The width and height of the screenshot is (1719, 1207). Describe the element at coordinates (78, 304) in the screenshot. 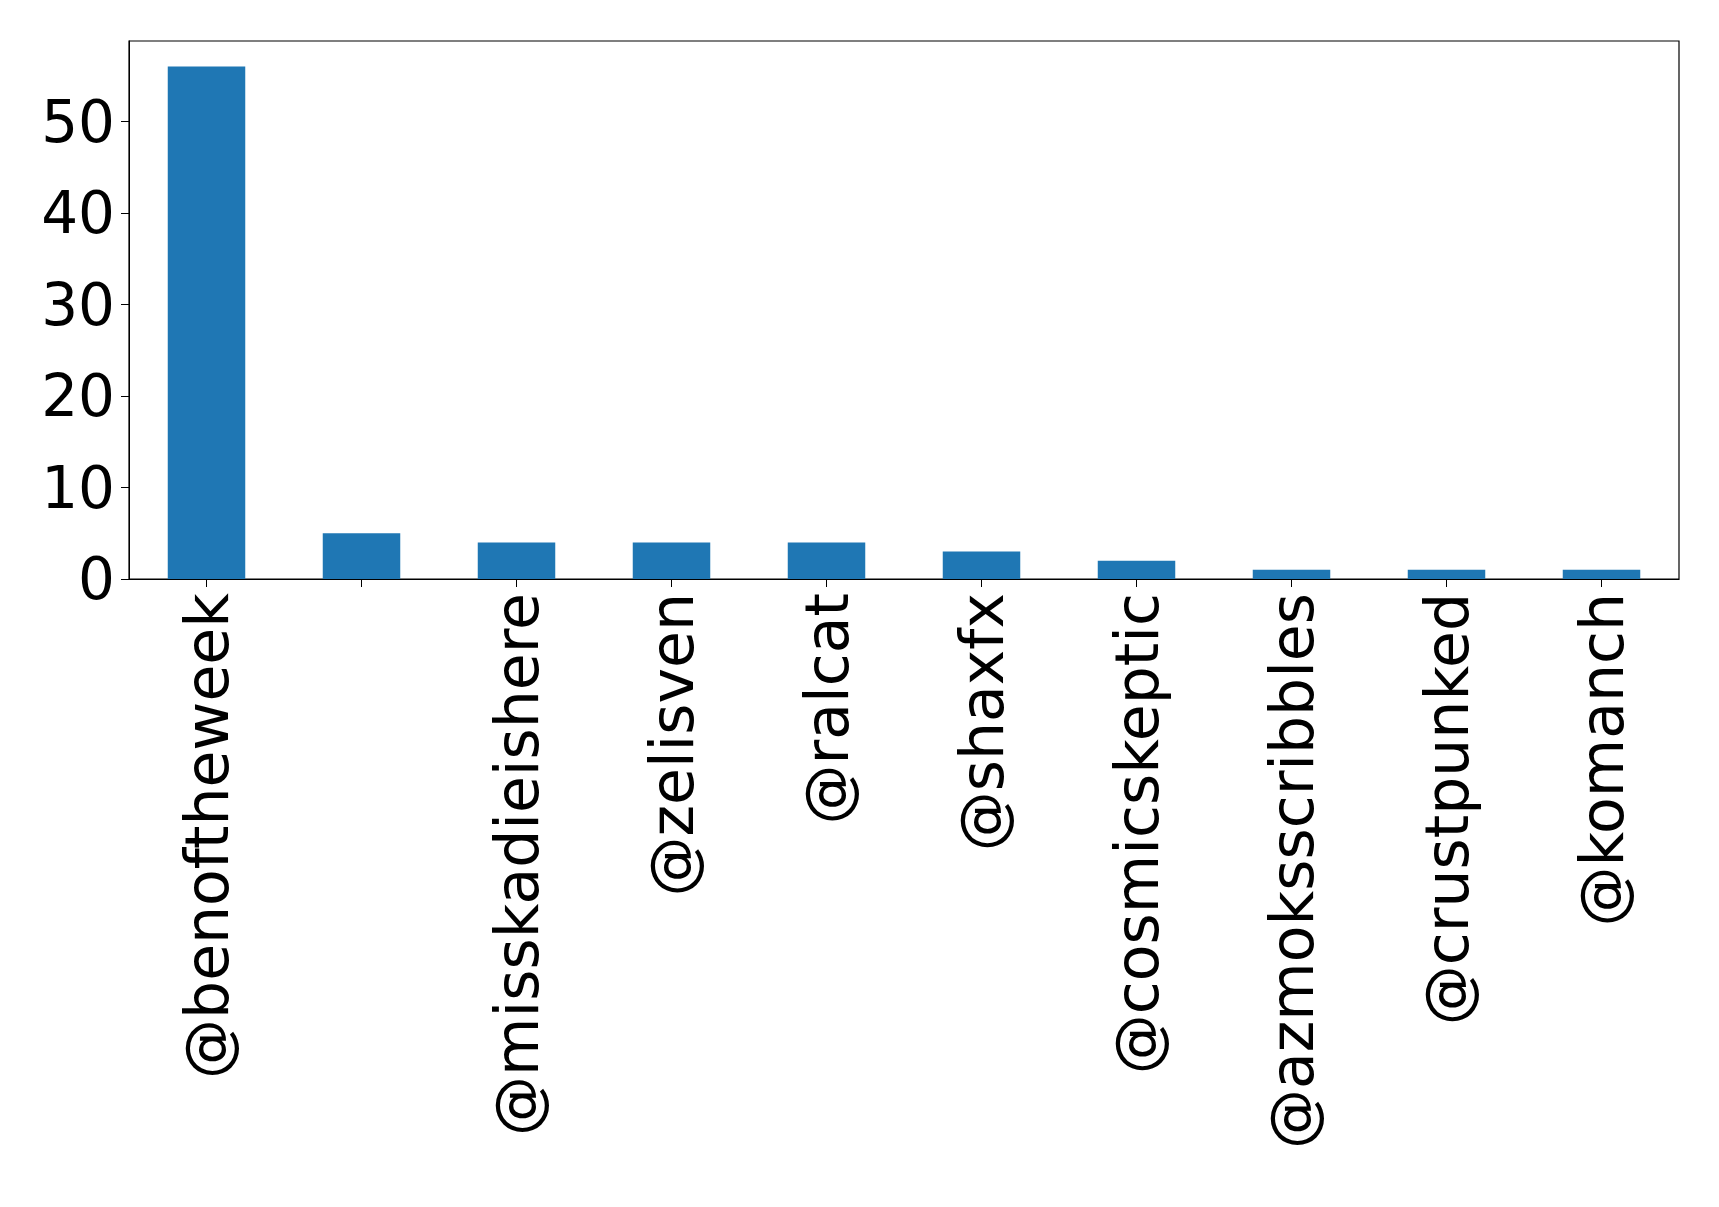

I see `y-tick-label: 30` at that location.